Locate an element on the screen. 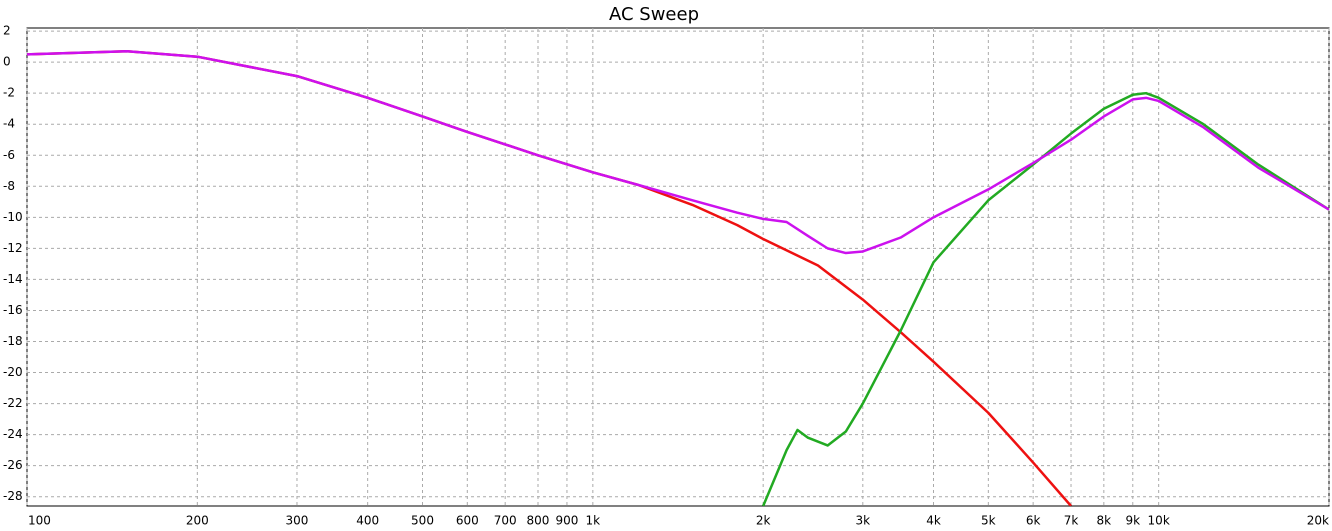 Image resolution: width=1332 pixels, height=531 pixels. x-tick-label: 200 is located at coordinates (197, 521).